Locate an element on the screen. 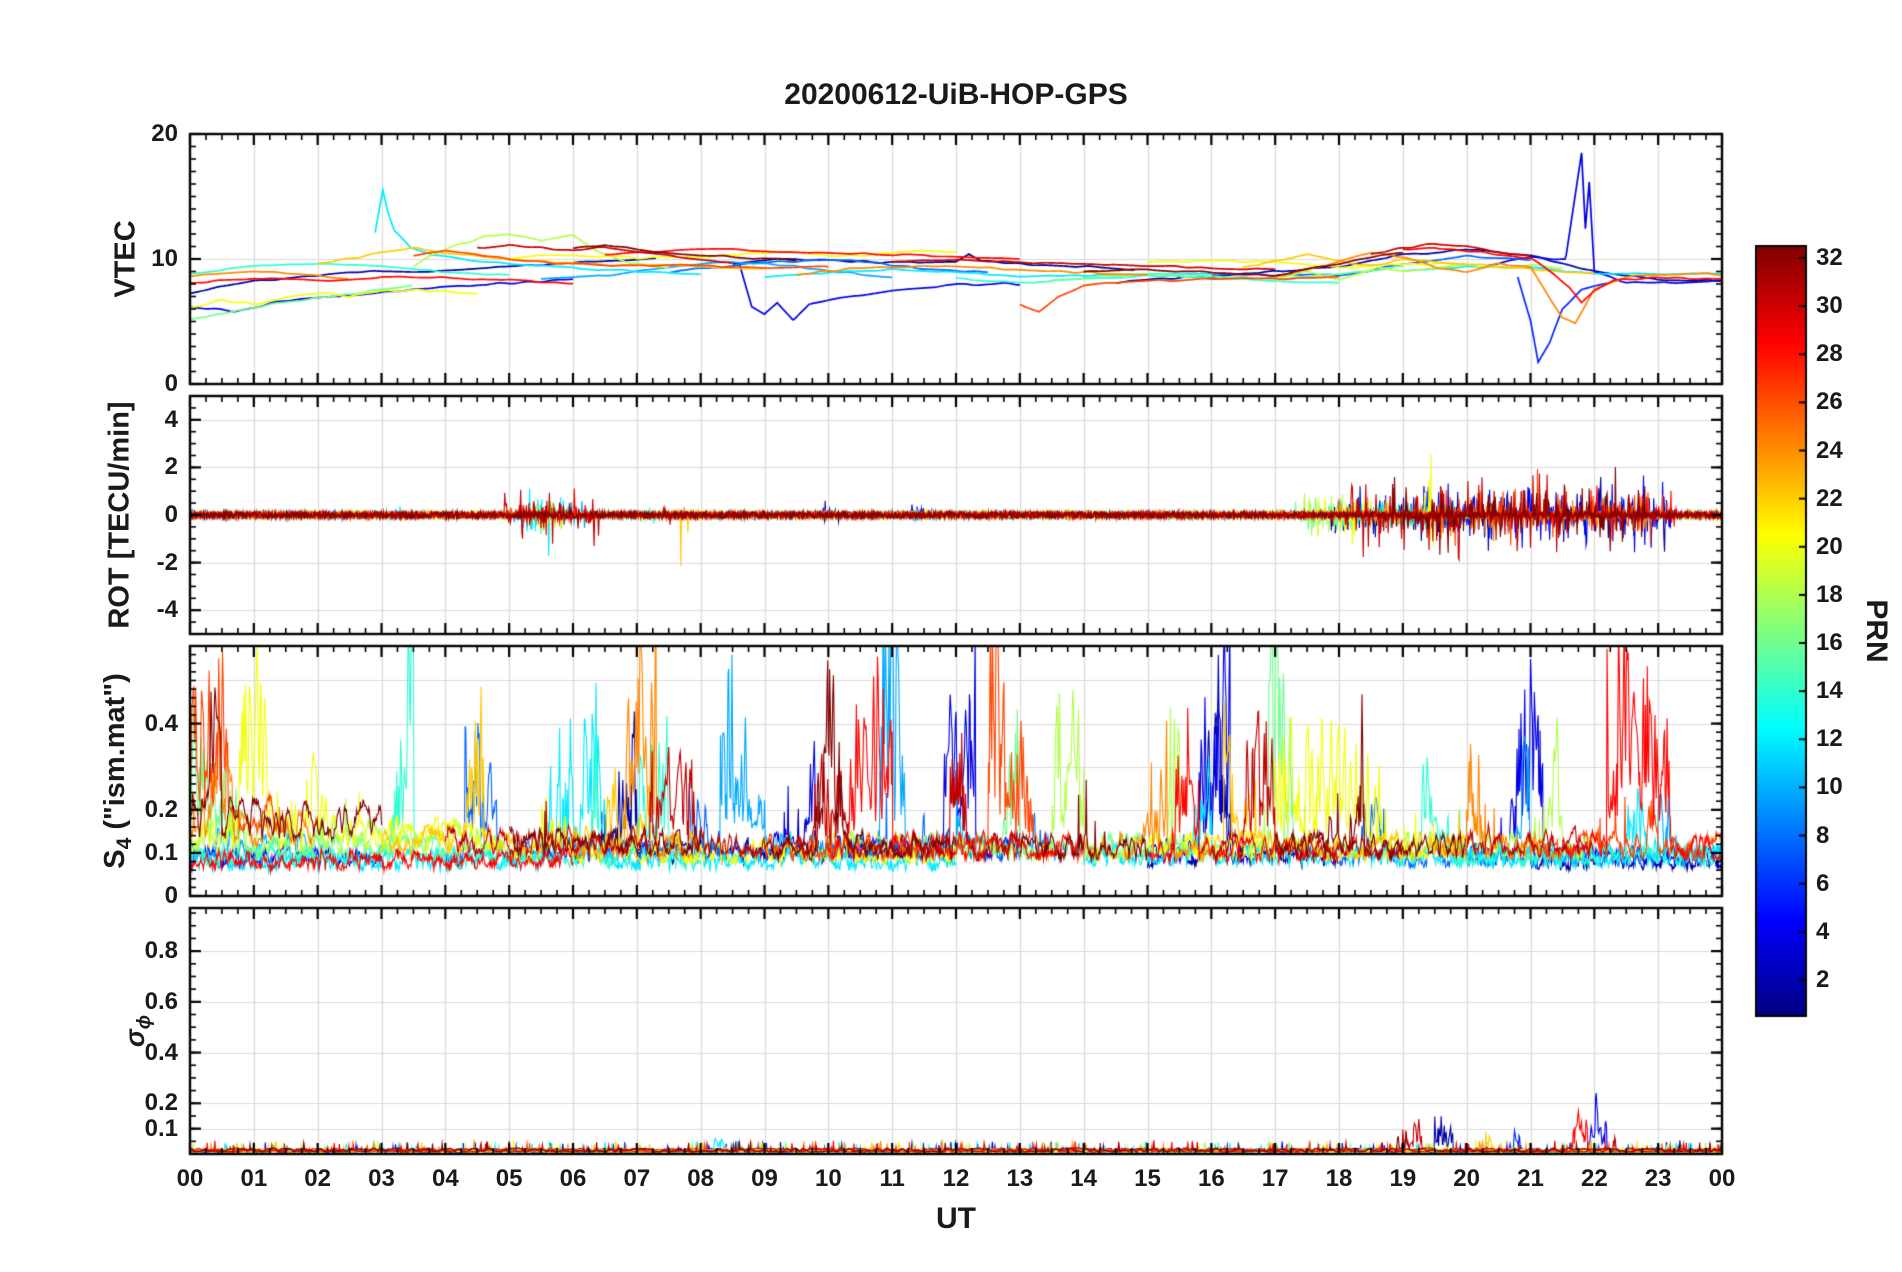  x-tick-label: 07 is located at coordinates (637, 1178).